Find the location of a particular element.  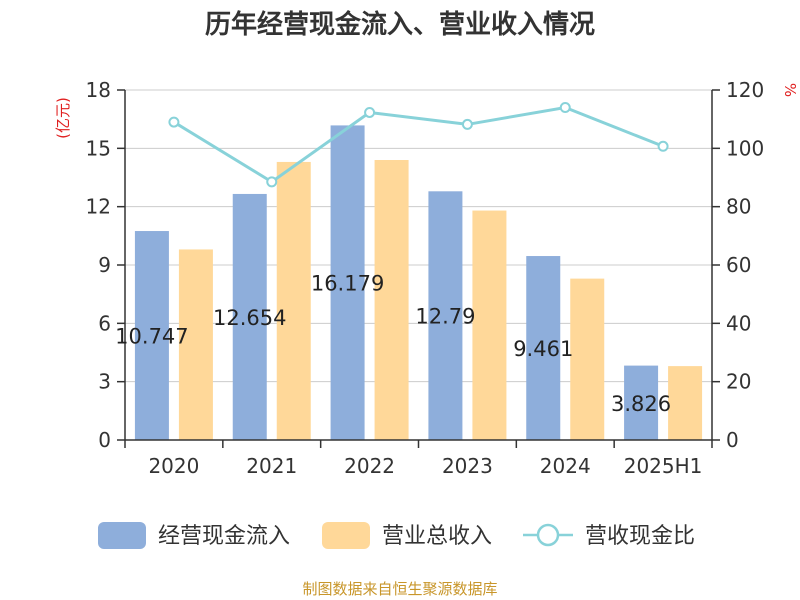

x-tick-label: 2022 is located at coordinates (369, 466).